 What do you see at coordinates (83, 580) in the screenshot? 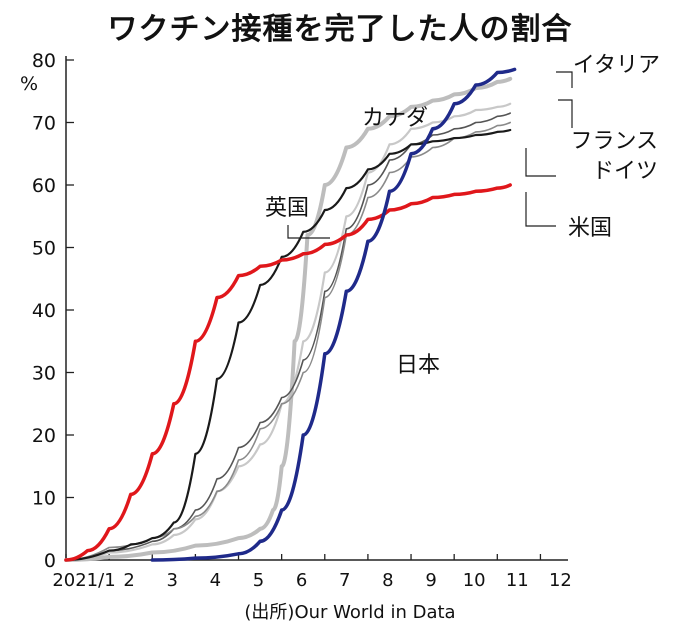
I see `x-tick-label: 2021/1` at bounding box center [83, 580].